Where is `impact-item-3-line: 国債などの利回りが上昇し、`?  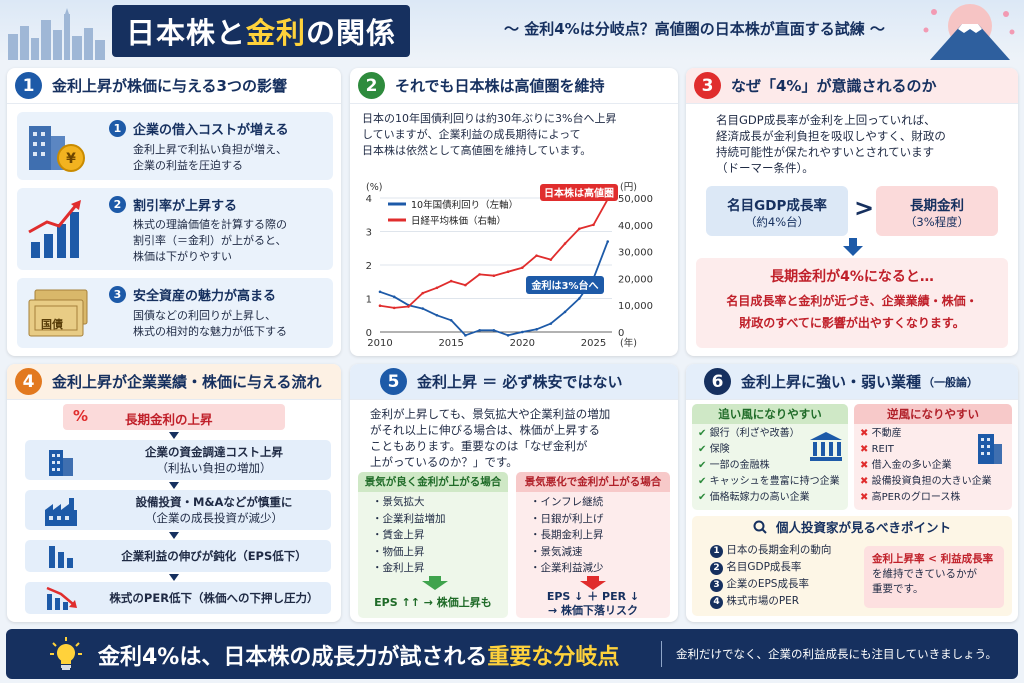 impact-item-3-line: 国債などの利回りが上昇し、 is located at coordinates (204, 315).